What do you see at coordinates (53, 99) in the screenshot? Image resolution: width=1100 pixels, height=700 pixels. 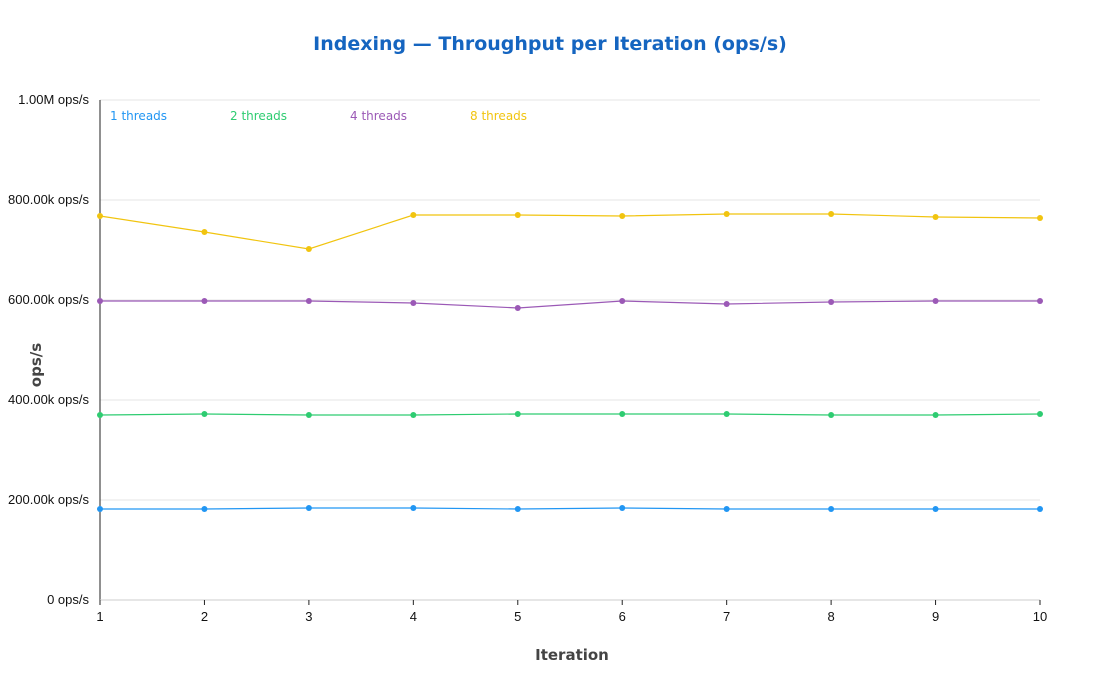 I see `y-tick-label: 1.00M ops/s` at bounding box center [53, 99].